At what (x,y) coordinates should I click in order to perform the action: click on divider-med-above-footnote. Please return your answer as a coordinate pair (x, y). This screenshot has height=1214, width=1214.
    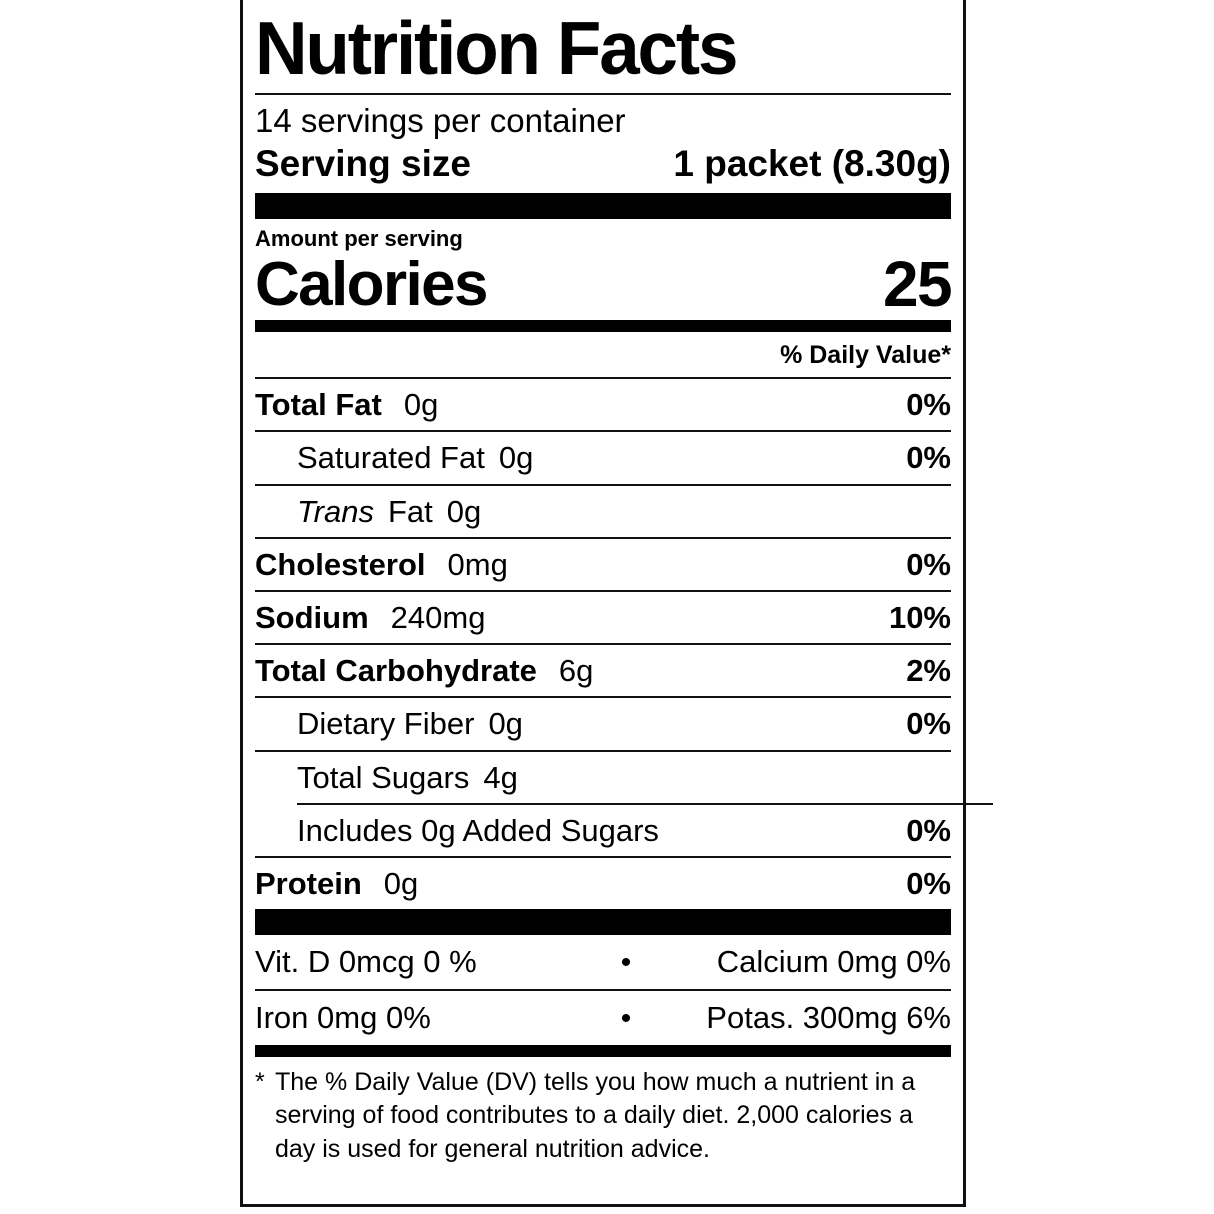
    Looking at the image, I should click on (603, 1051).